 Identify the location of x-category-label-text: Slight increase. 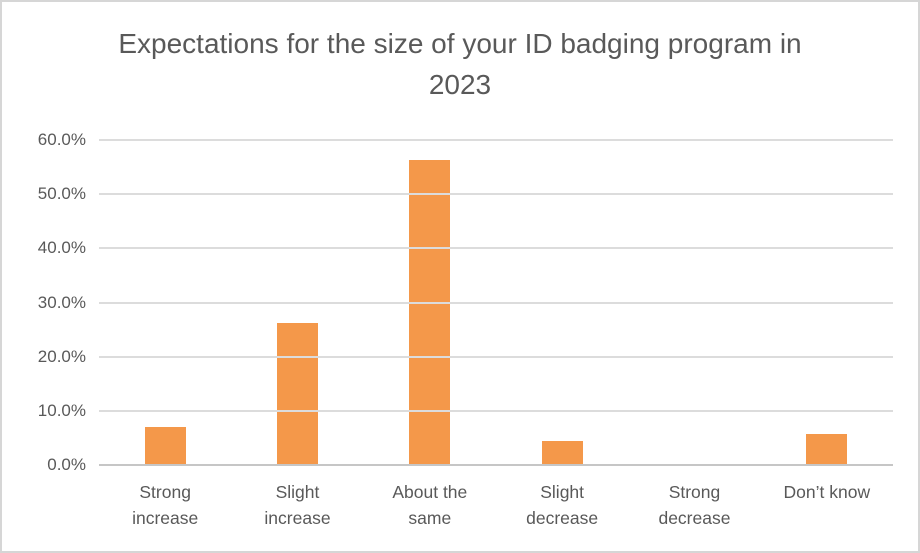
(297, 505).